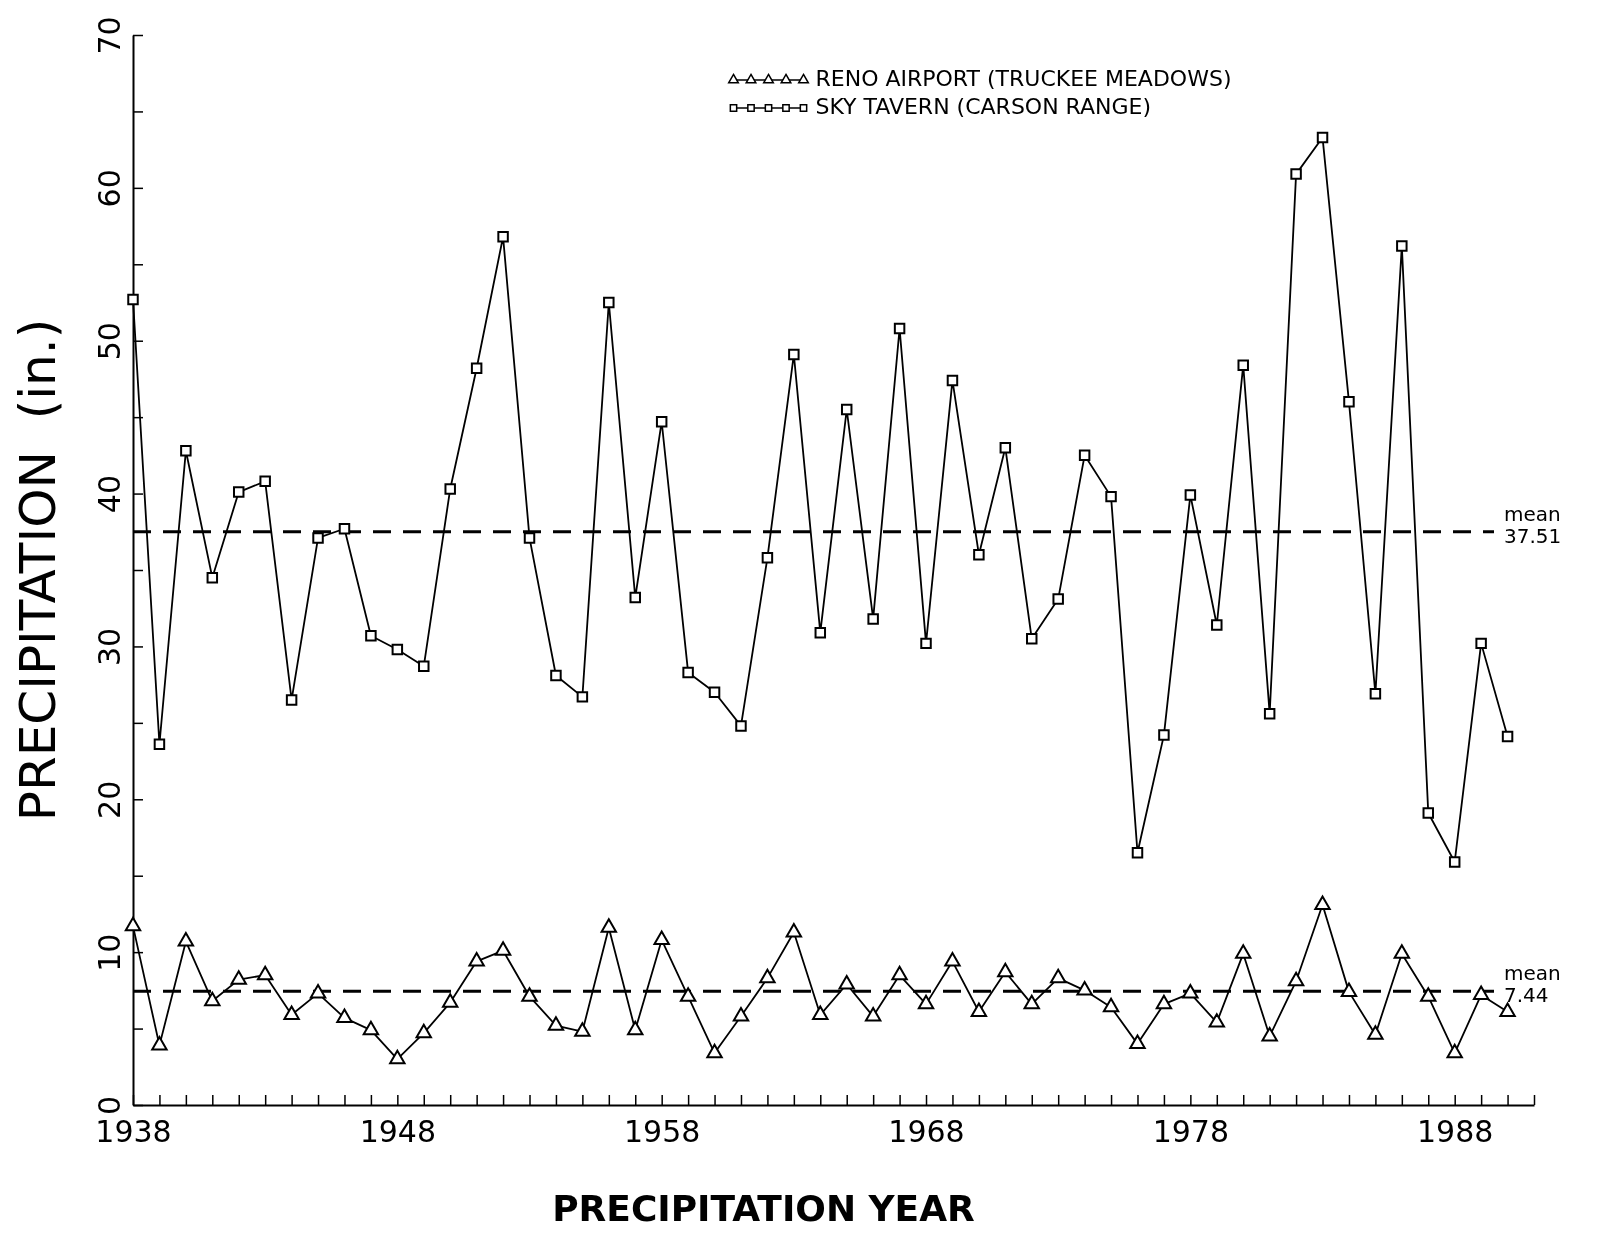  Describe the element at coordinates (662, 1132) in the screenshot. I see `x-tick-label: 1958` at that location.